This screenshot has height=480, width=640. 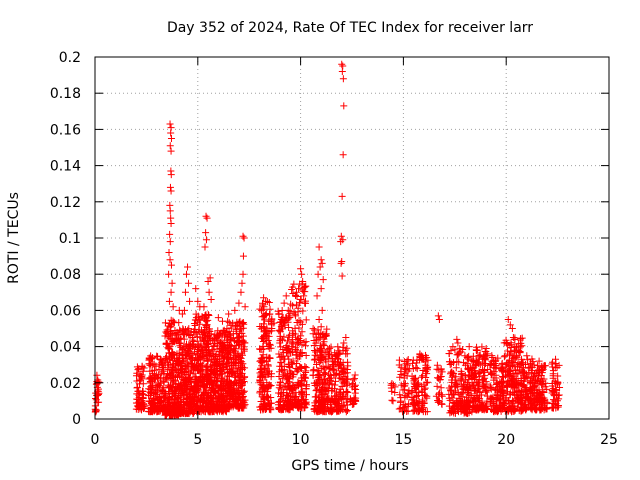 I want to click on x-tick-label: 10, so click(x=301, y=440).